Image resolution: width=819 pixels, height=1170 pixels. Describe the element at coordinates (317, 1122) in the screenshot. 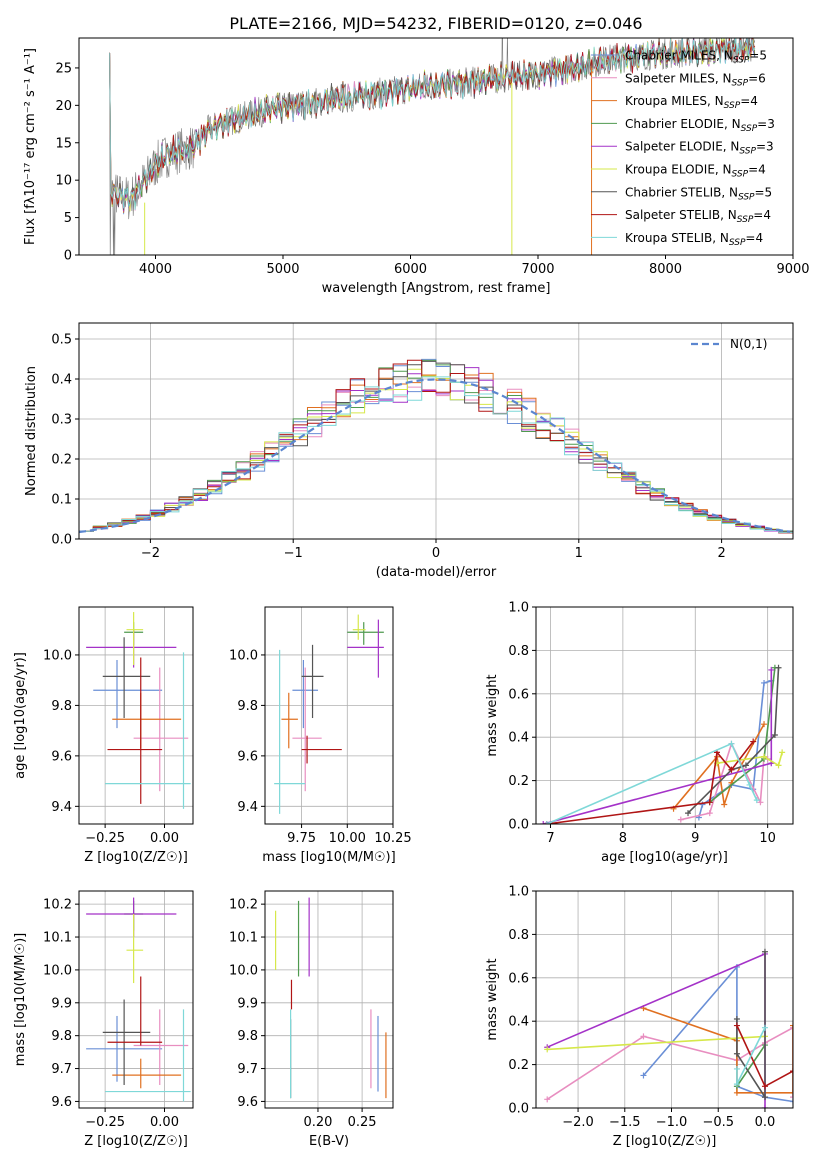

I see `x-tick-label: 0.20` at that location.